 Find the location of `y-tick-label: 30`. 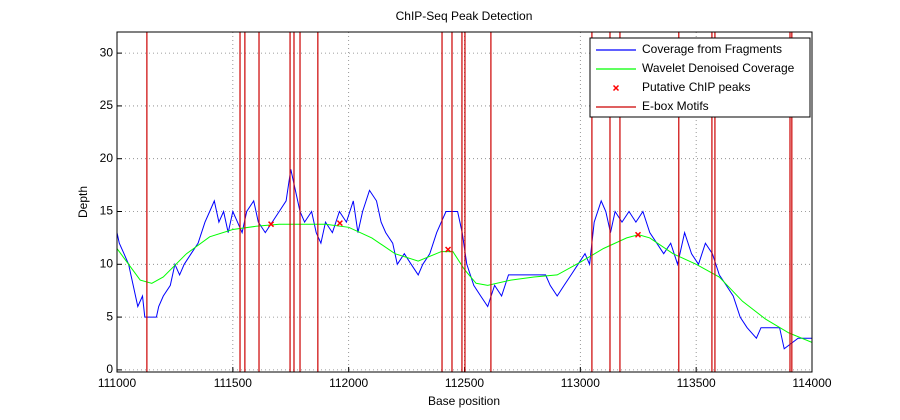

y-tick-label: 30 is located at coordinates (107, 52).